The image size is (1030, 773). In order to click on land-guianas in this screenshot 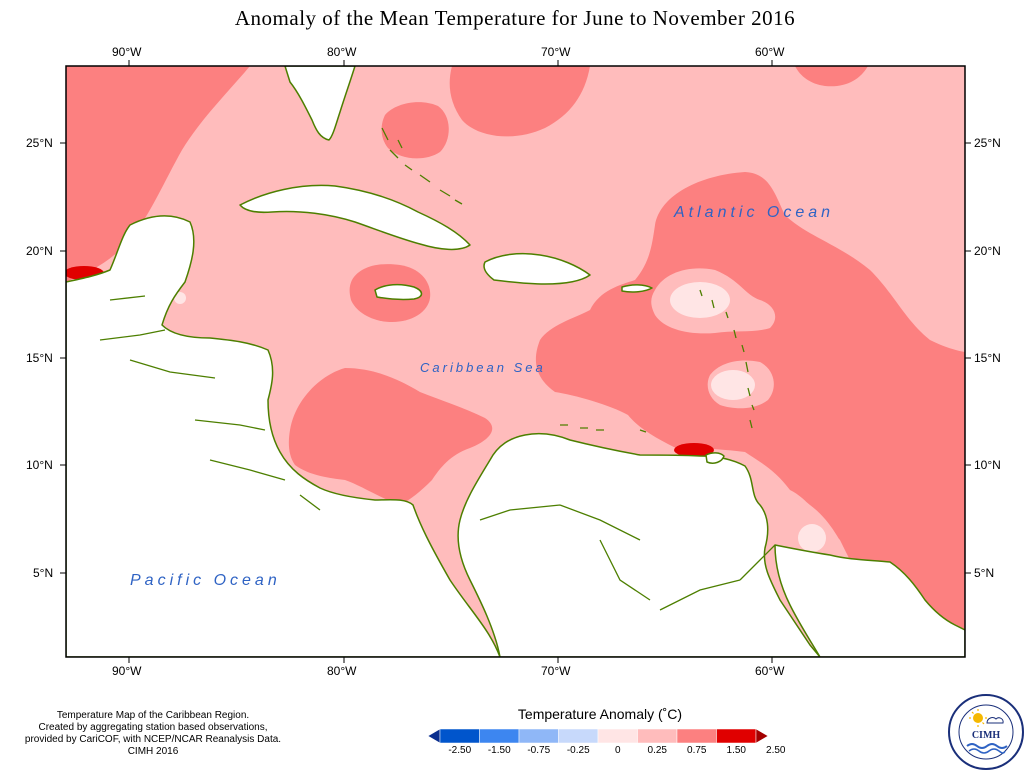, I will do `click(869, 600)`.